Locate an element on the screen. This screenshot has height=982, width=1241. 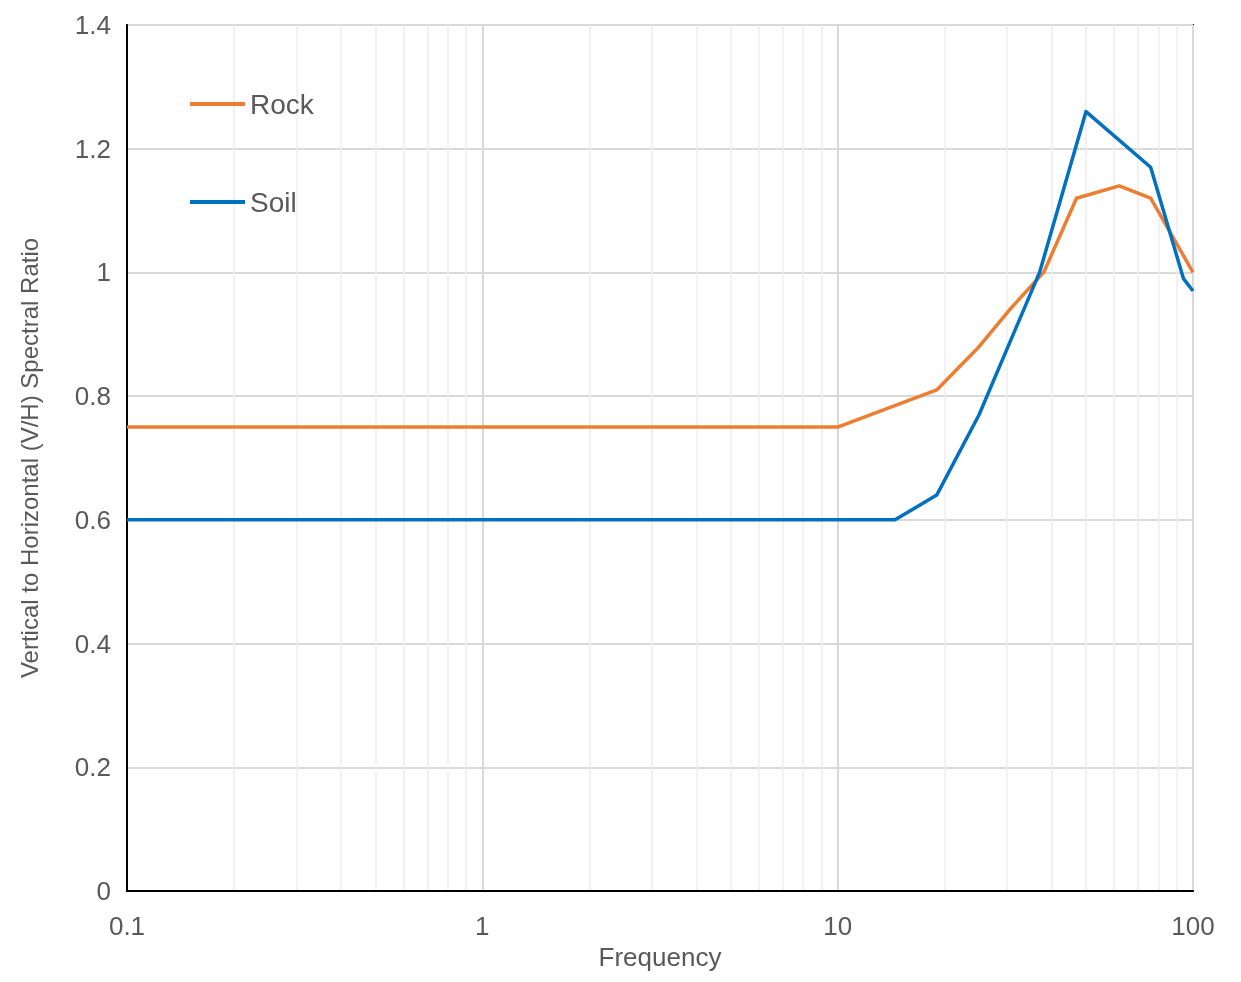
y-tick-label: 0 is located at coordinates (103, 891).